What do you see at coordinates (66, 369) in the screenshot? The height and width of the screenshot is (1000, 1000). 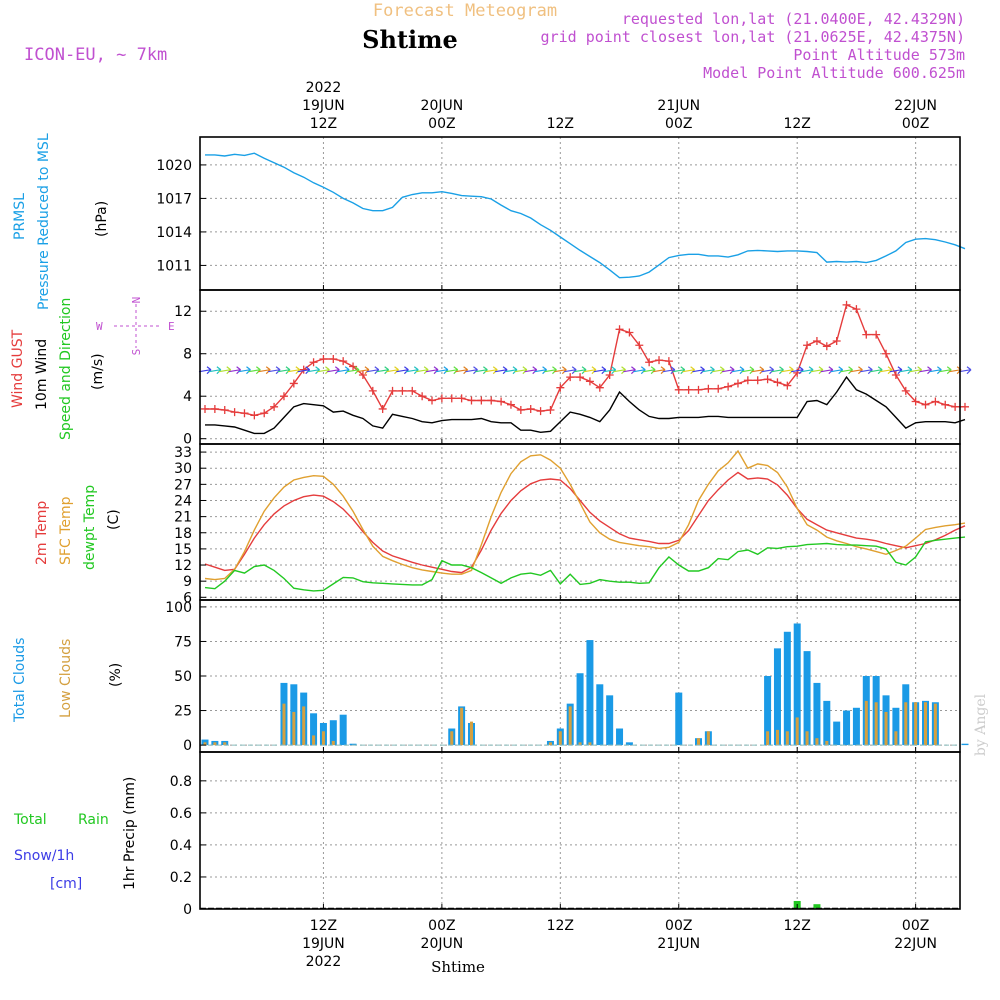 I see `label-speed-direction: Speed and Direction` at bounding box center [66, 369].